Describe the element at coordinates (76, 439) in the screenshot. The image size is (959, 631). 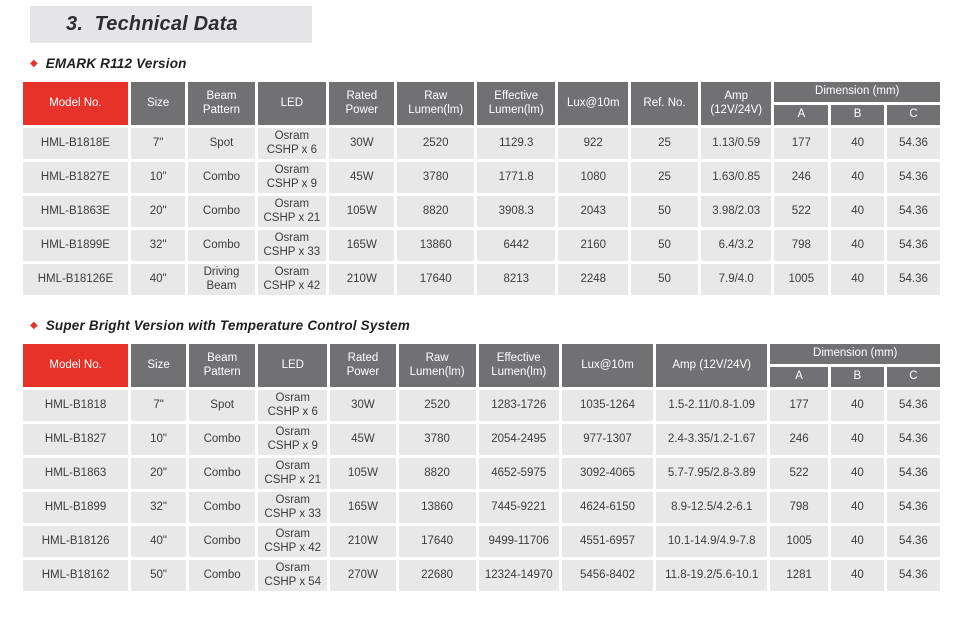
I see `table-cell: HML-B1827` at that location.